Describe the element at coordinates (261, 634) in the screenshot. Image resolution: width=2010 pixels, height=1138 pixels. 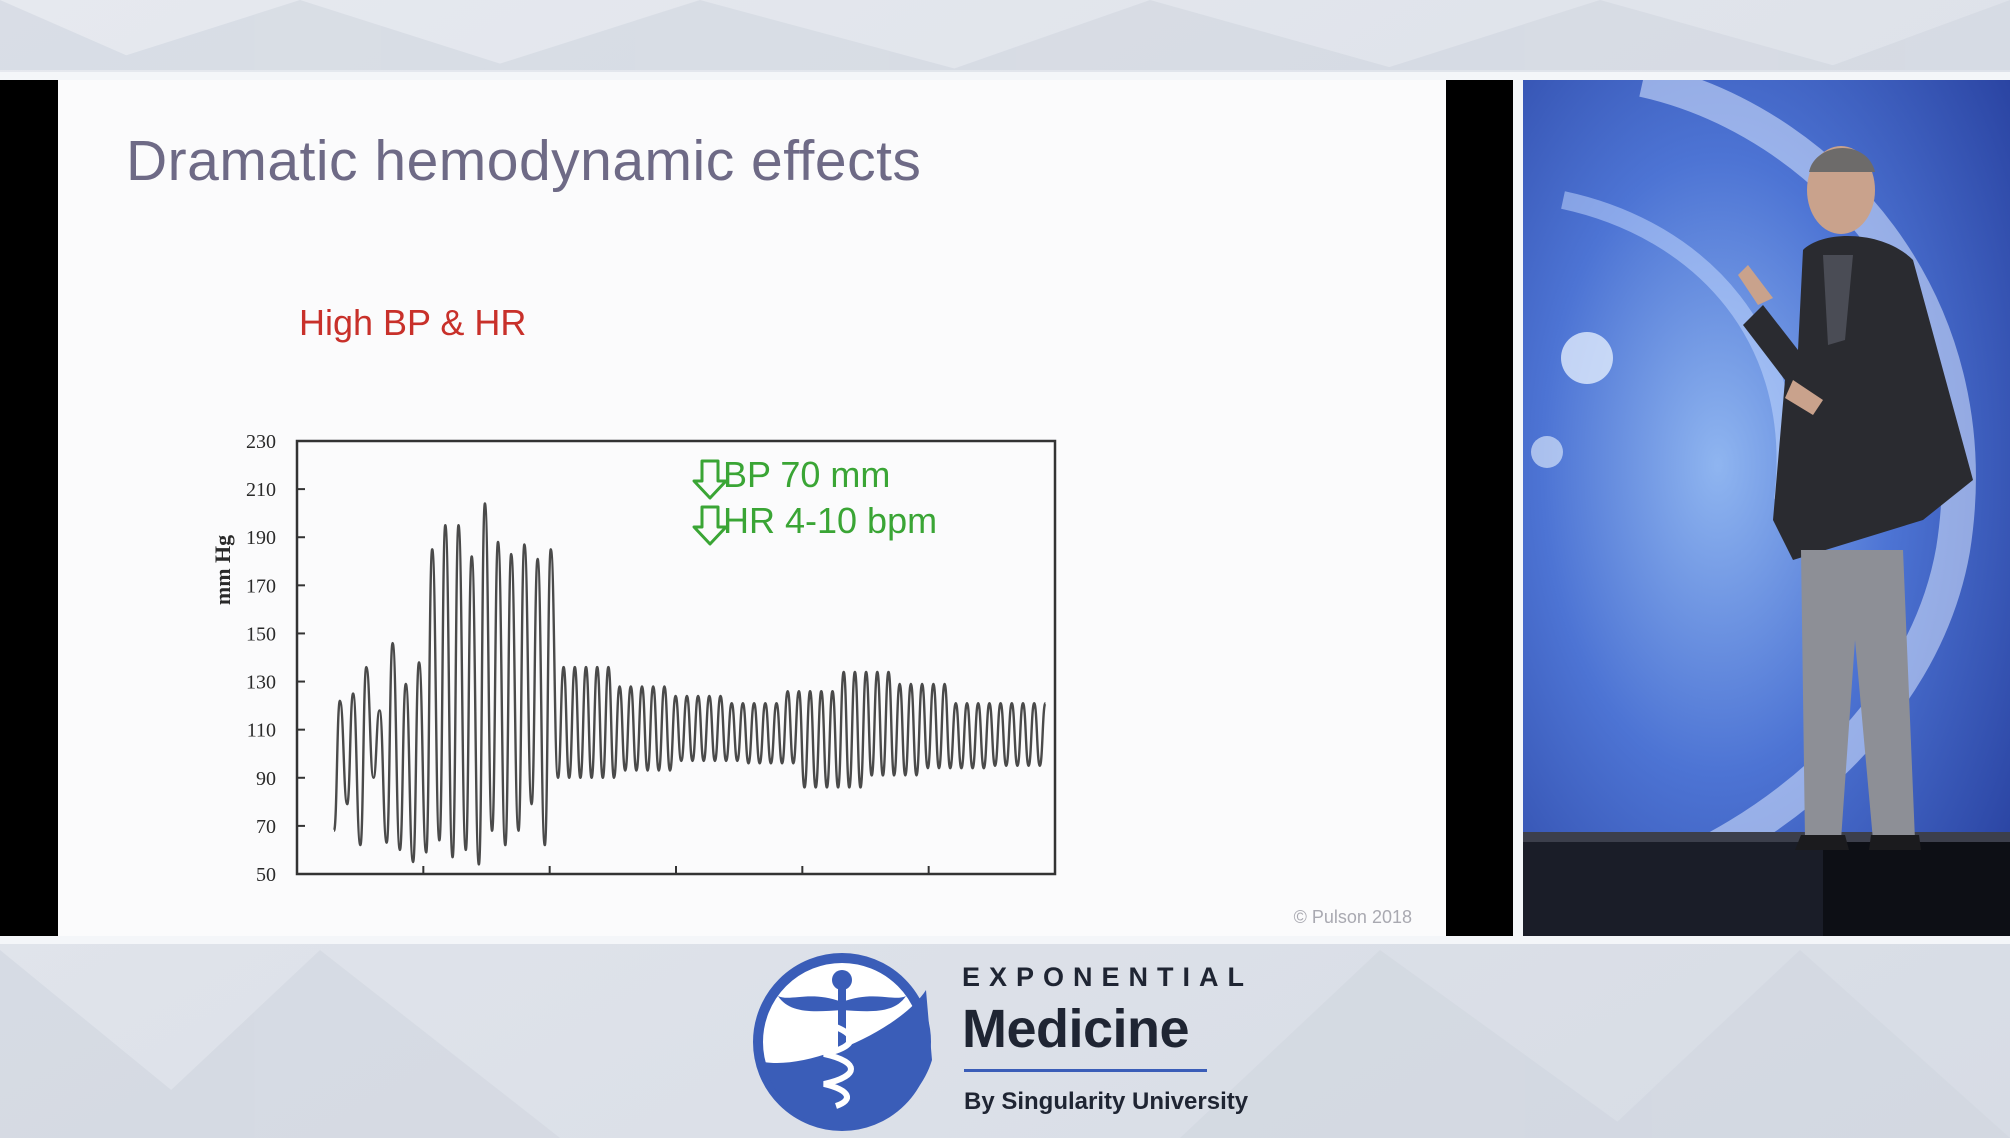
I see `y-tick-label: 150` at that location.